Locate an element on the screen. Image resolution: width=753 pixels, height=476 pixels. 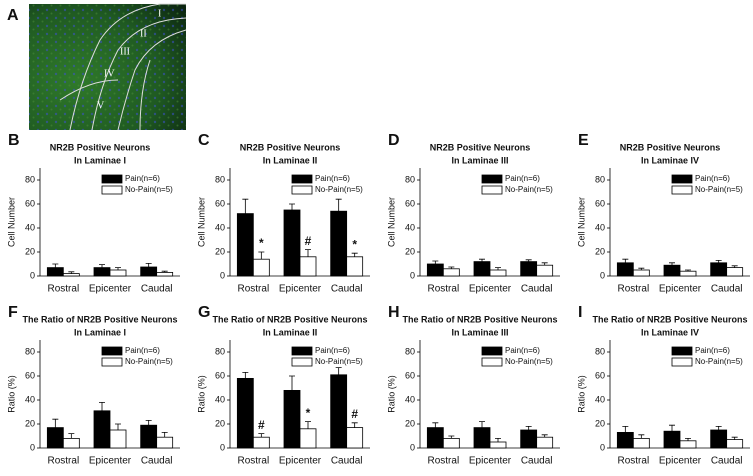
legend-label: No-Pain(n=5) is located at coordinates (529, 189).